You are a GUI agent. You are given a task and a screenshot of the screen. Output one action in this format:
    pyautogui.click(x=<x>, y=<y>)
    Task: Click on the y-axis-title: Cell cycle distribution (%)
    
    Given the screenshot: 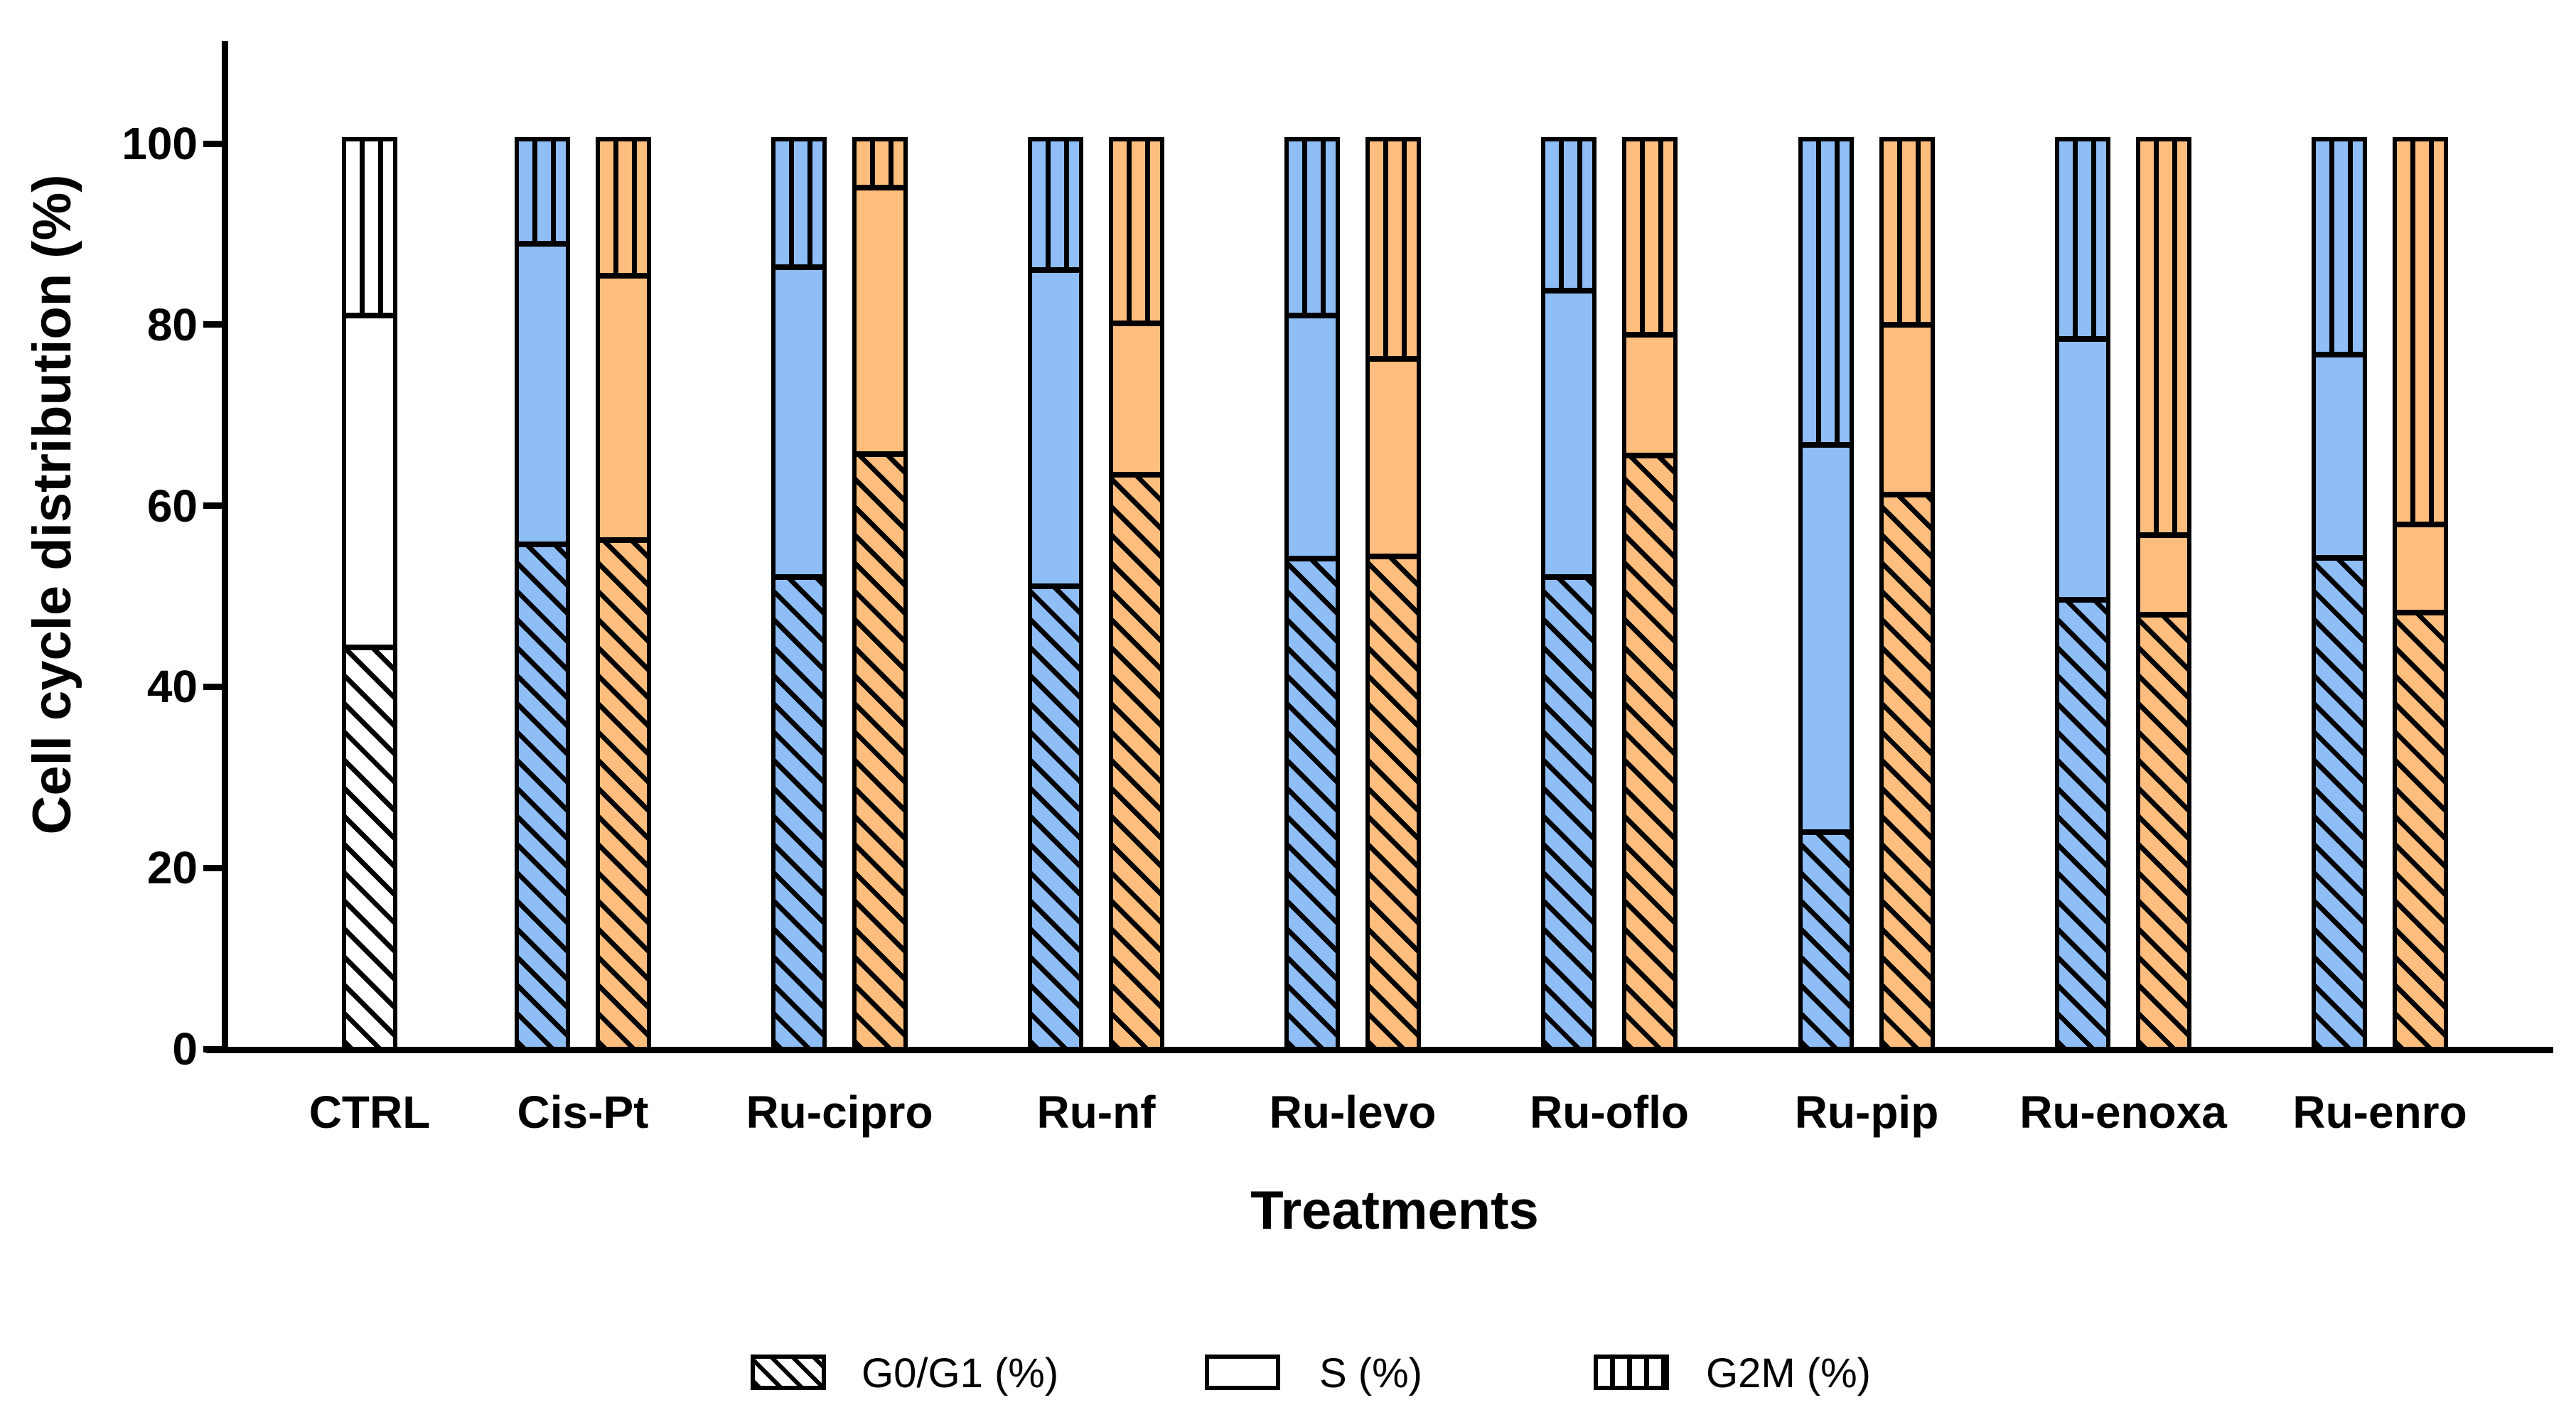 What is the action you would take?
    pyautogui.click(x=52, y=504)
    